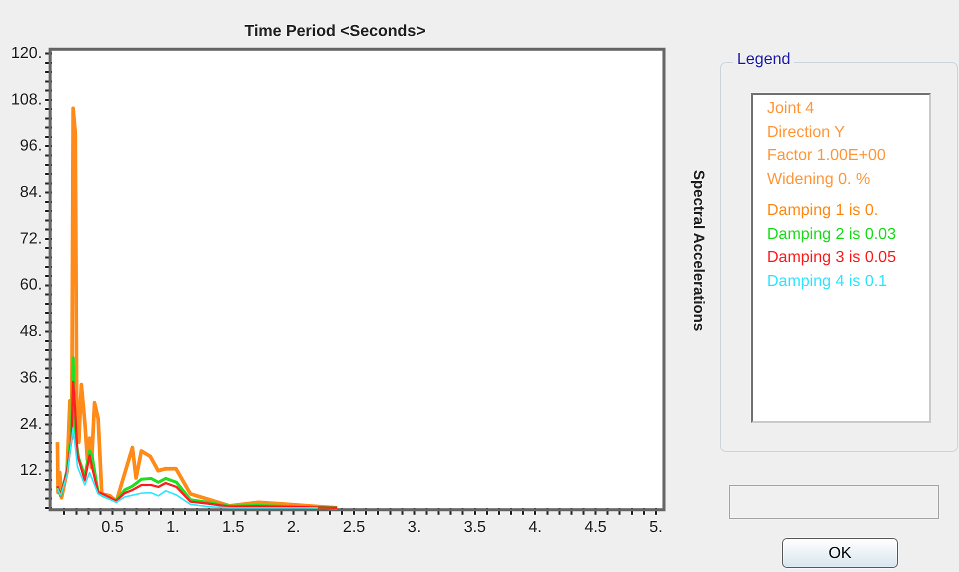 The width and height of the screenshot is (959, 572). What do you see at coordinates (112, 527) in the screenshot?
I see `x-tick-label: 0.5` at bounding box center [112, 527].